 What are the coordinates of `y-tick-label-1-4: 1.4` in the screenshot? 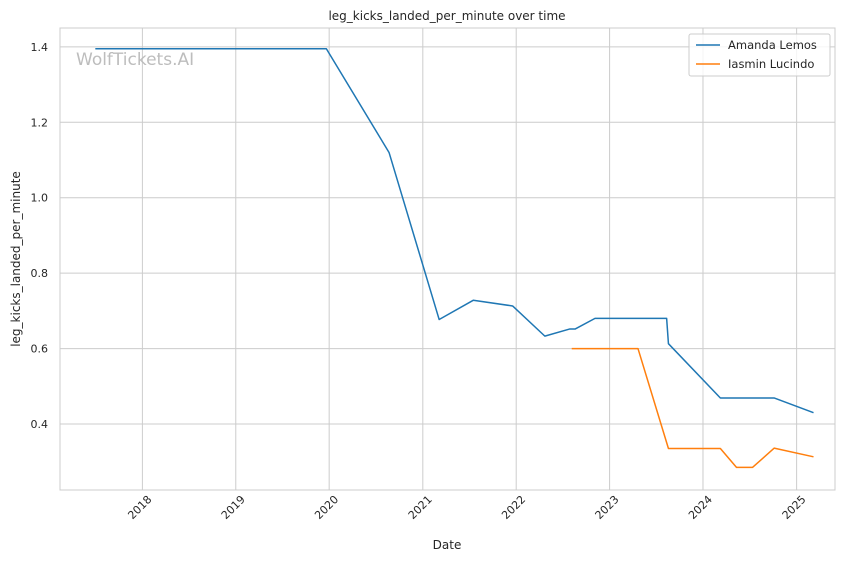 It's located at (40, 47).